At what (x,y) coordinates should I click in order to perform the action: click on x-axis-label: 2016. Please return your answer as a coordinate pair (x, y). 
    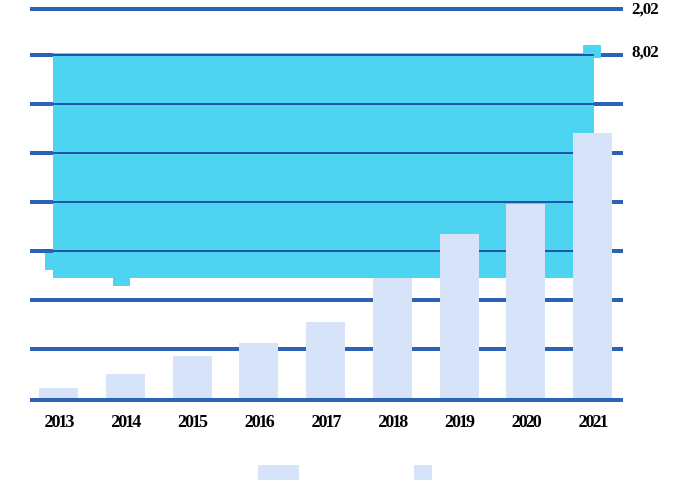
    Looking at the image, I should click on (259, 421).